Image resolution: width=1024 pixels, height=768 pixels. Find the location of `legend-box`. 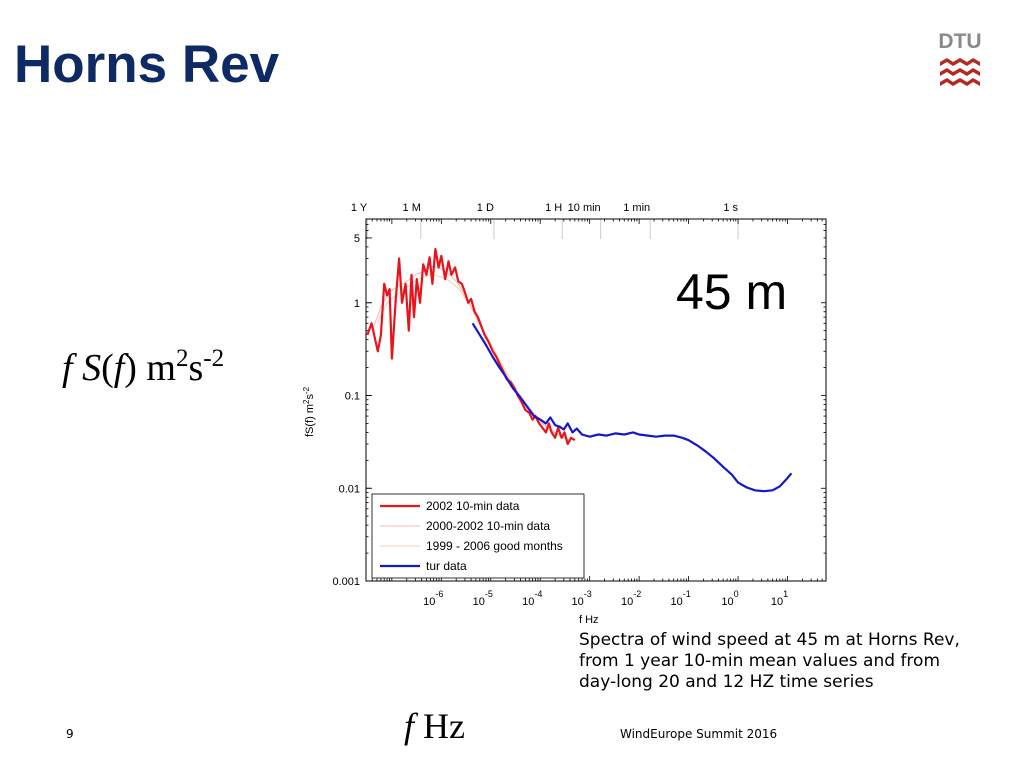

legend-box is located at coordinates (478, 536).